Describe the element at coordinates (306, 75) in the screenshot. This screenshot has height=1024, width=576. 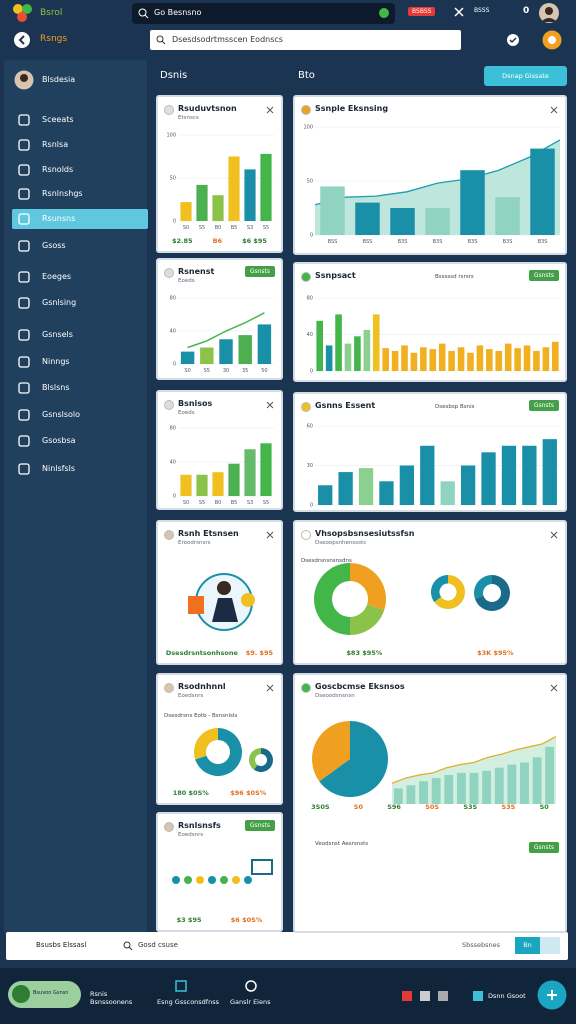
I see `right-title: Bto` at that location.